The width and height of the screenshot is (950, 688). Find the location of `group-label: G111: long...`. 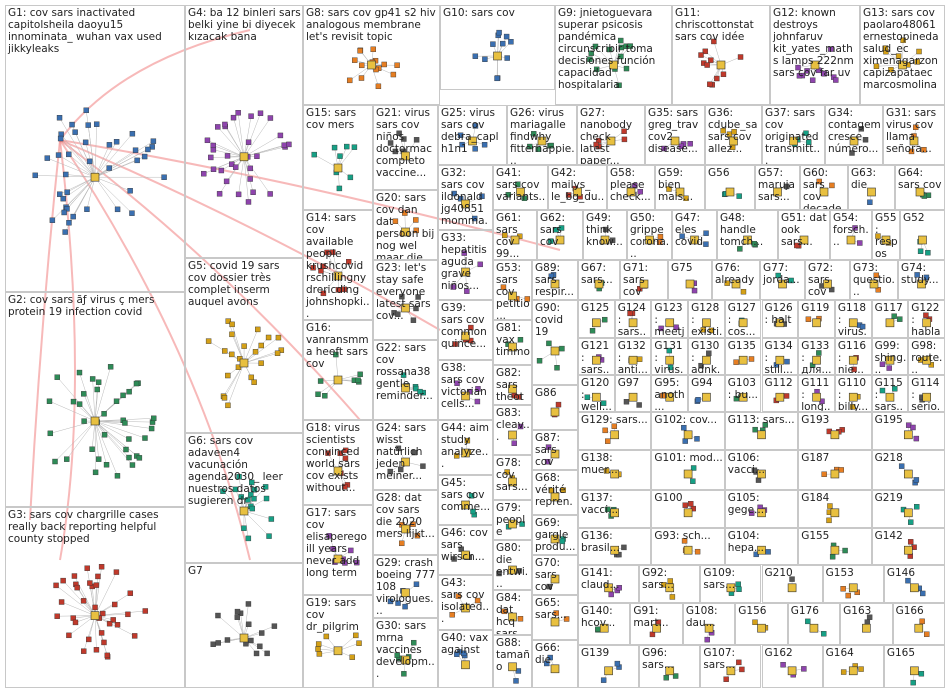

group-label: G111: long... is located at coordinates (816, 394).